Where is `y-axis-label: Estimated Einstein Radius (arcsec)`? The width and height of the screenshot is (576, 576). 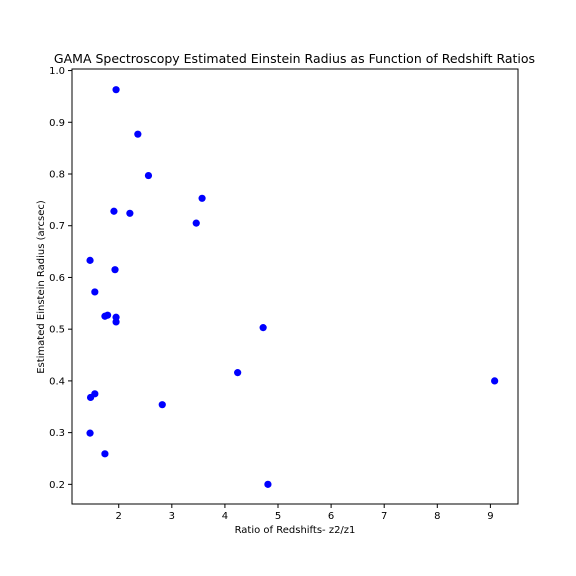 y-axis-label: Estimated Einstein Radius (arcsec) is located at coordinates (41, 287).